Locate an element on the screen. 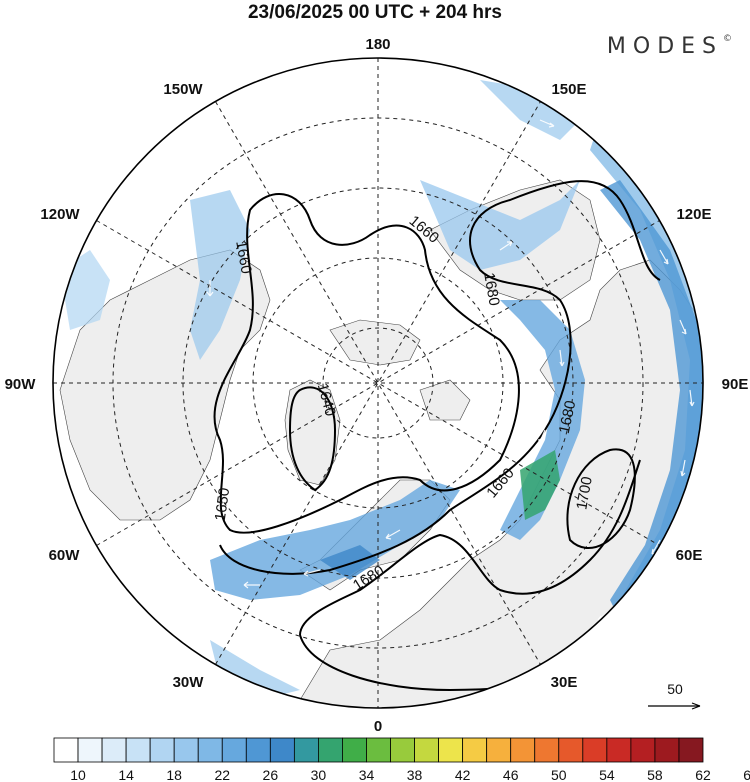  modes-logo: MODES© is located at coordinates (669, 46).